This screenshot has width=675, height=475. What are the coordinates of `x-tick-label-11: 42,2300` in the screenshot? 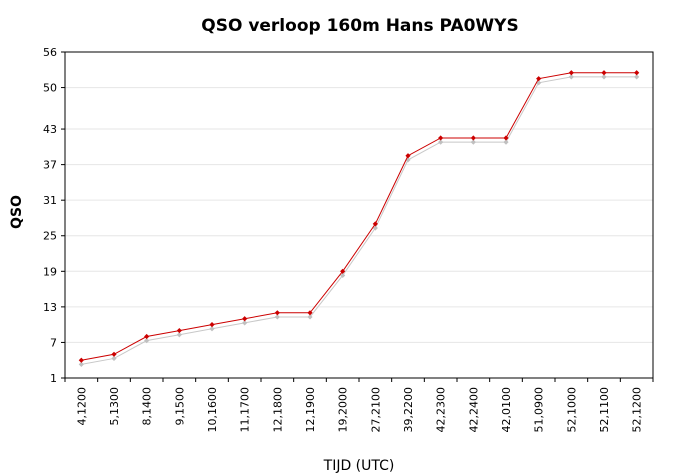 It's located at (441, 410).